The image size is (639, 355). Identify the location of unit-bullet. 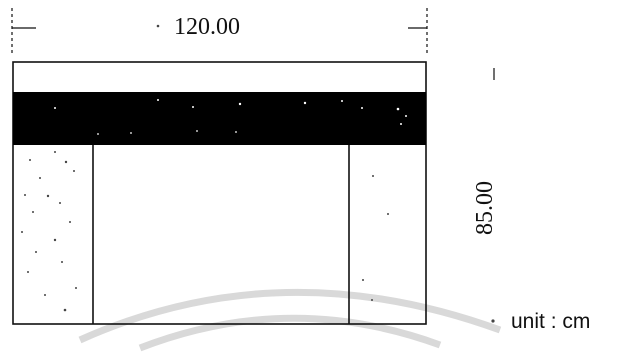
(493, 321).